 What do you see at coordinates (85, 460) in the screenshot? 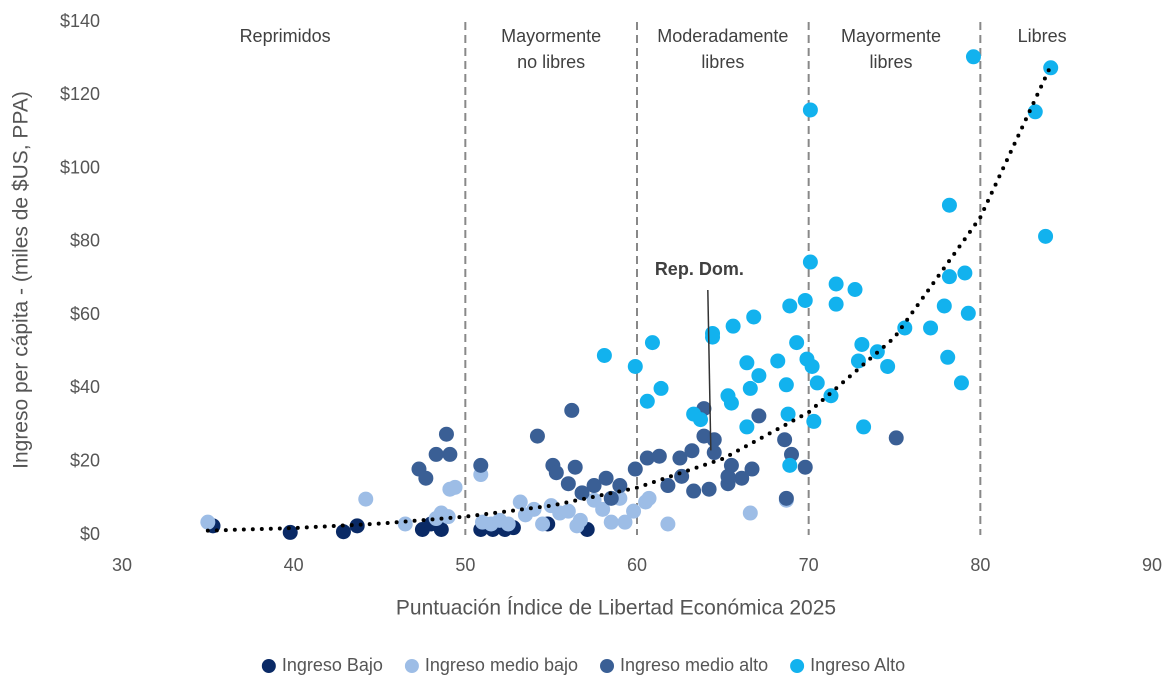
I see `y-tick-label: $20` at bounding box center [85, 460].